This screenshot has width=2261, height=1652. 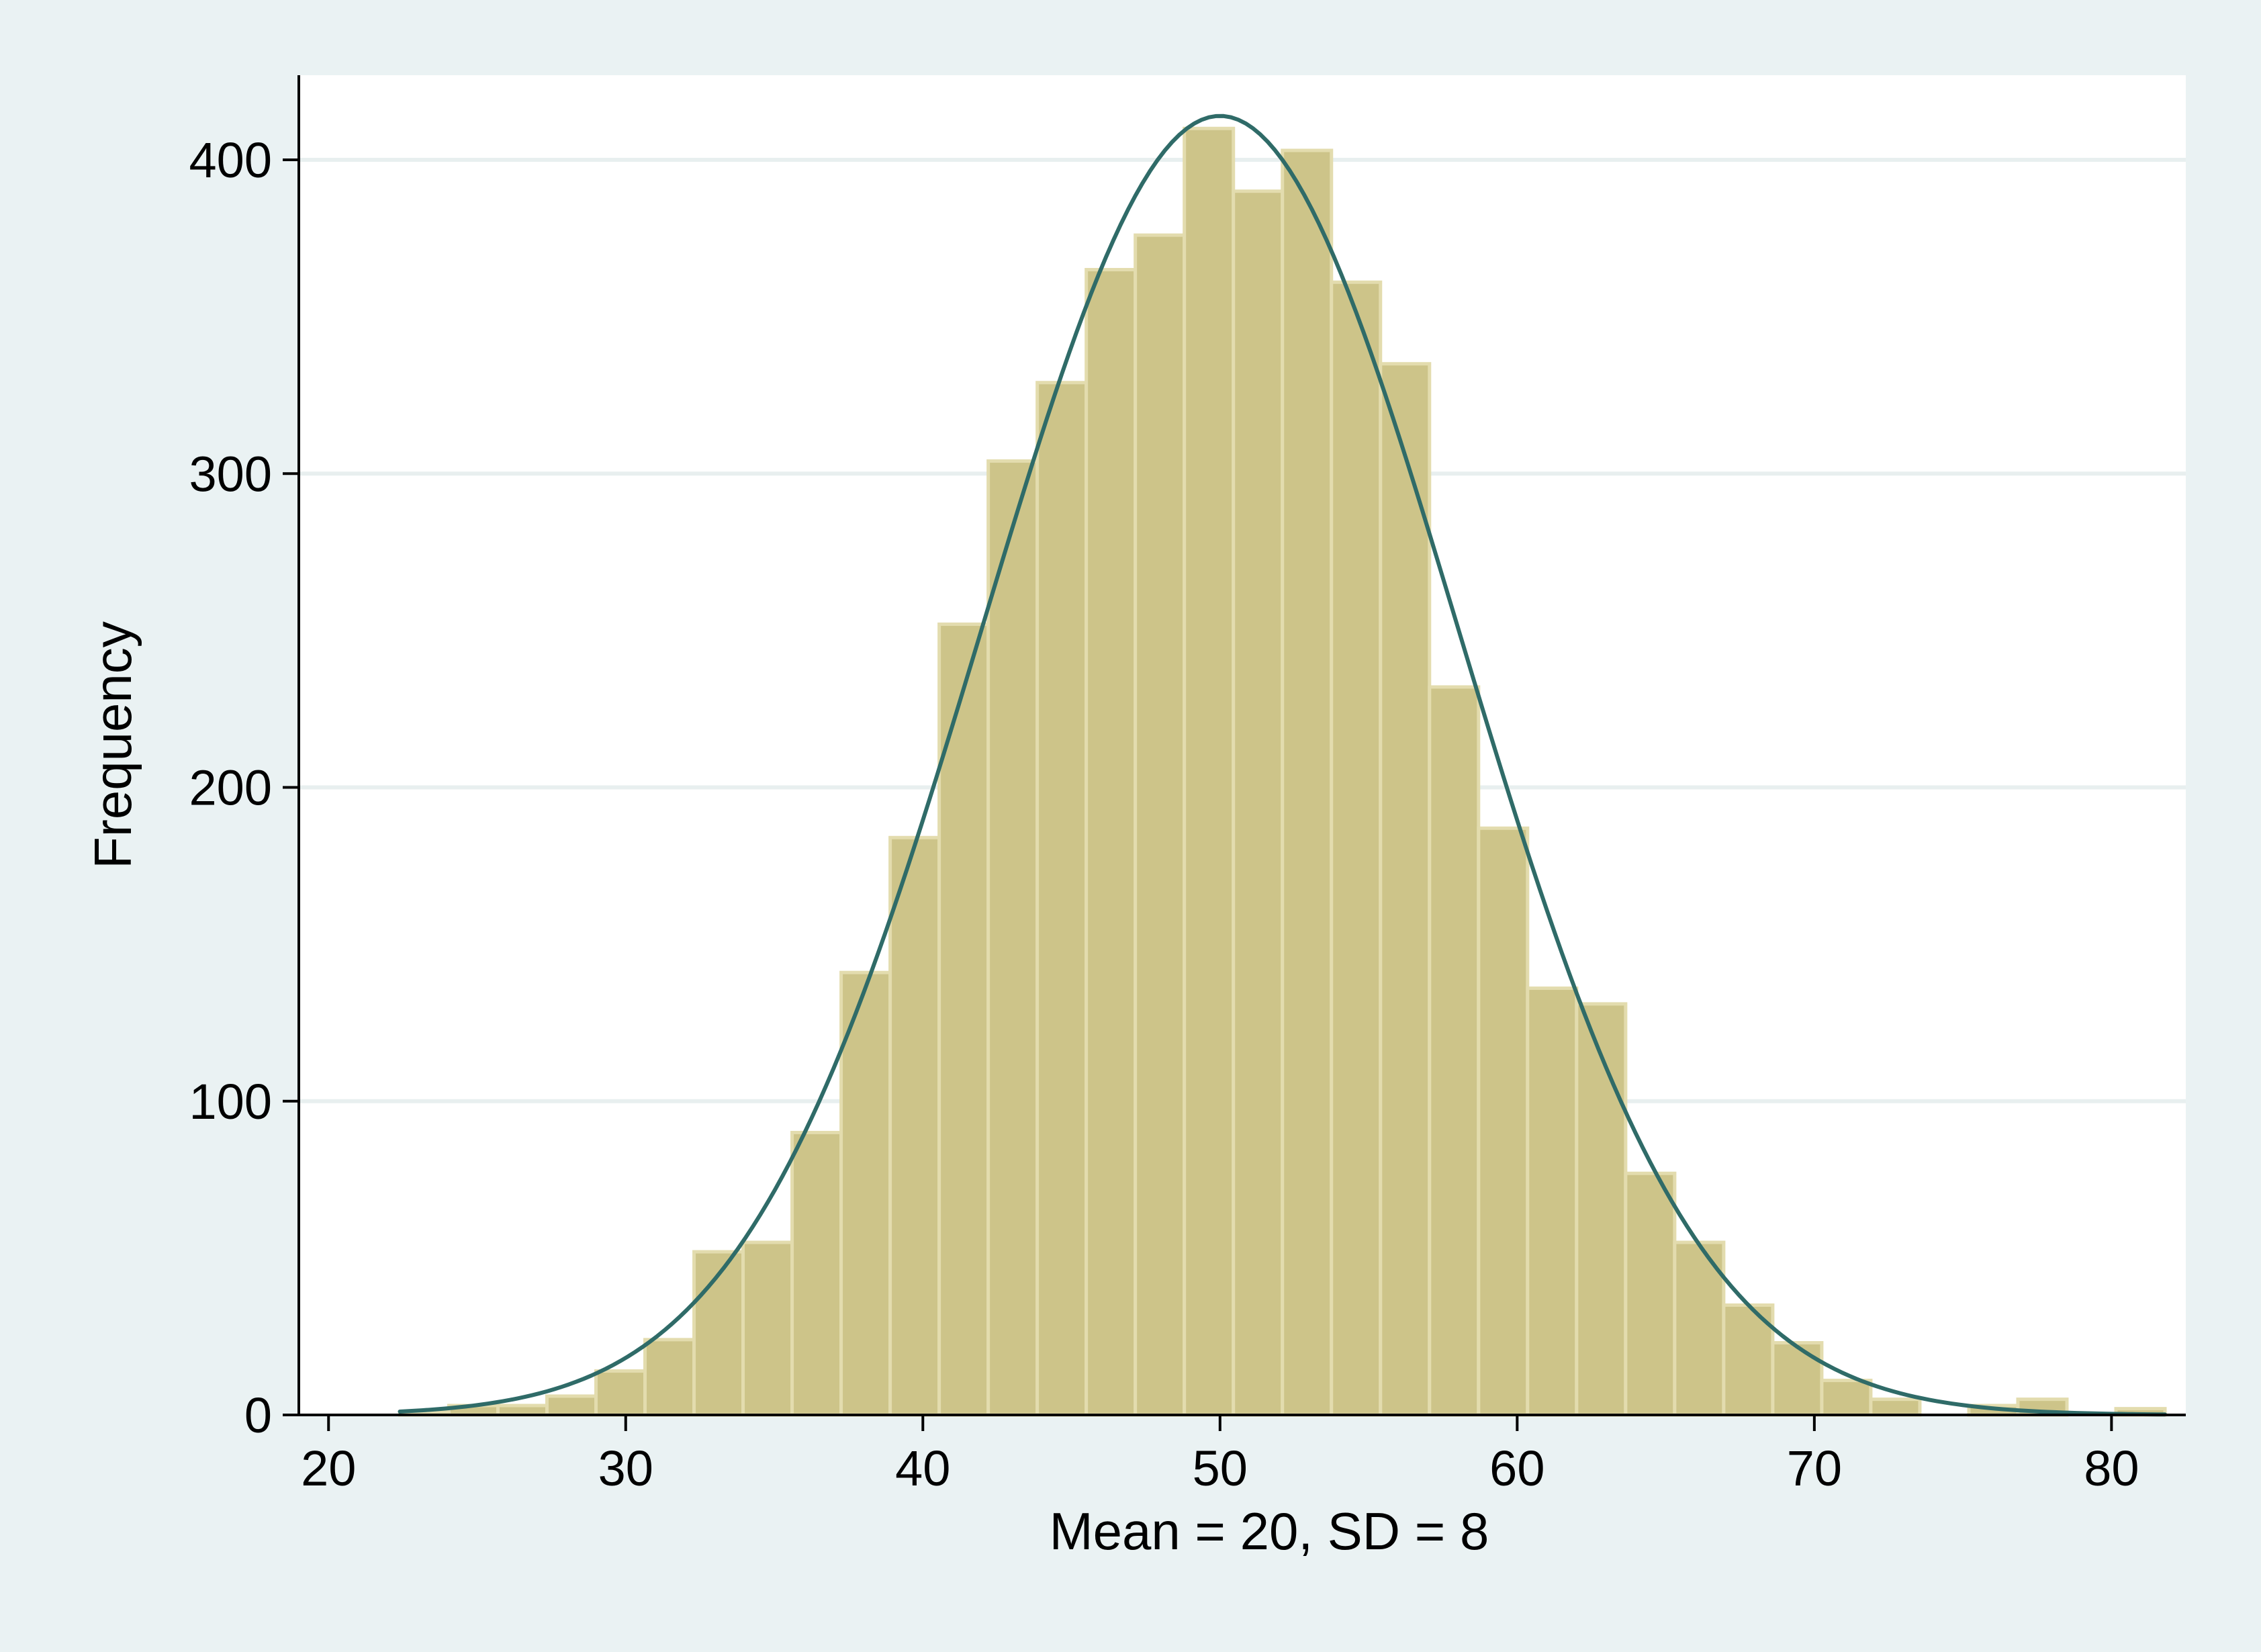 I want to click on x-tick-label-30: 30, so click(x=625, y=1468).